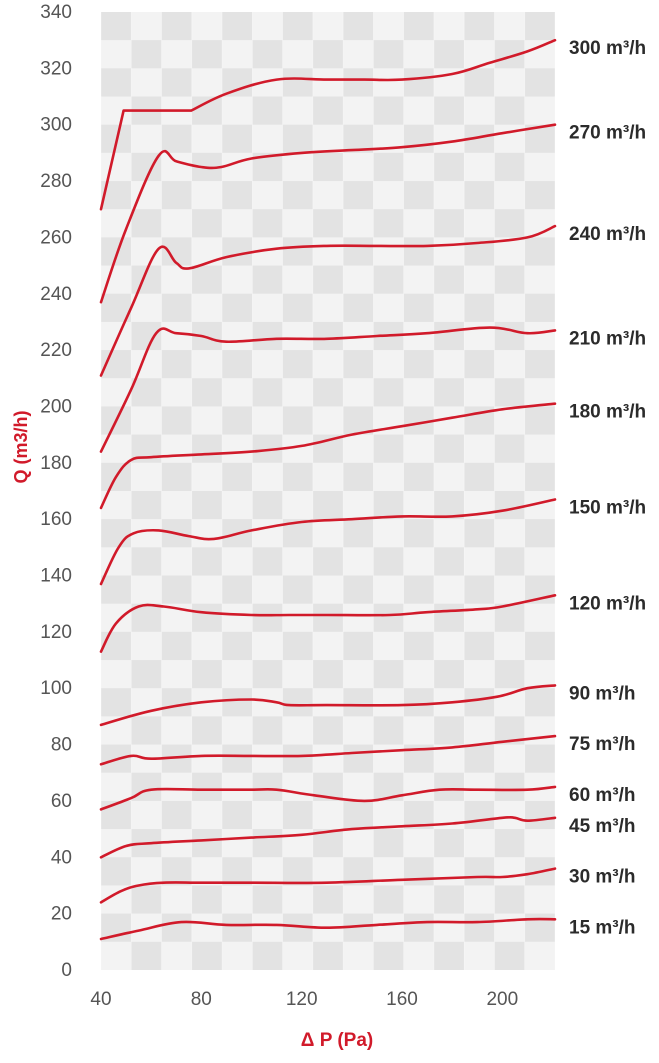 The height and width of the screenshot is (1063, 659). Describe the element at coordinates (602, 927) in the screenshot. I see `series-label: 15 m³/h` at that location.